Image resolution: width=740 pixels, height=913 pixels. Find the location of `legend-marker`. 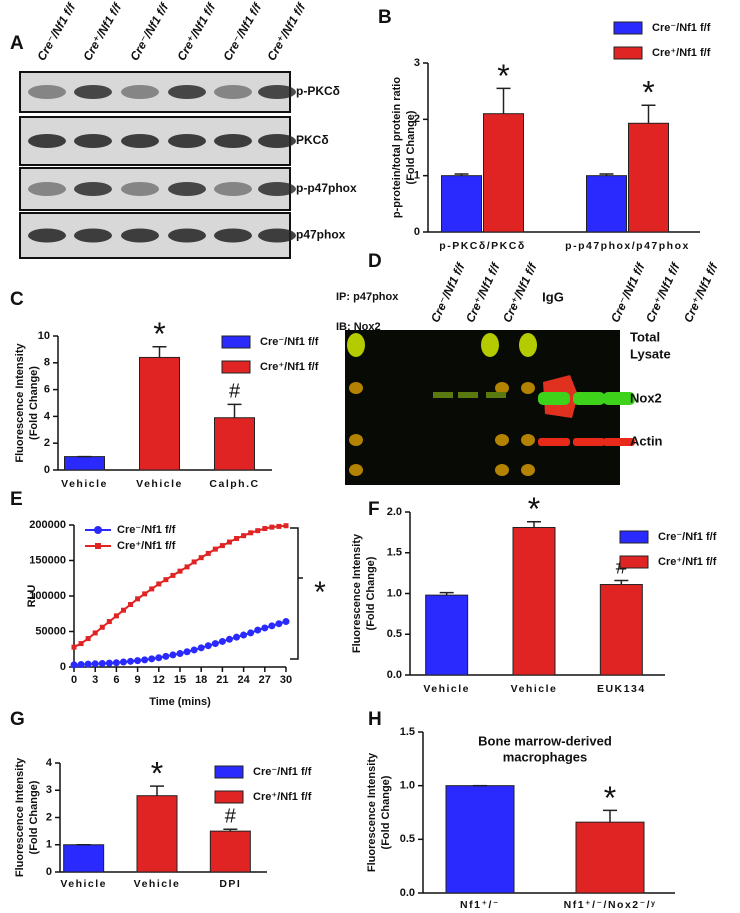

legend-marker is located at coordinates (98, 530).